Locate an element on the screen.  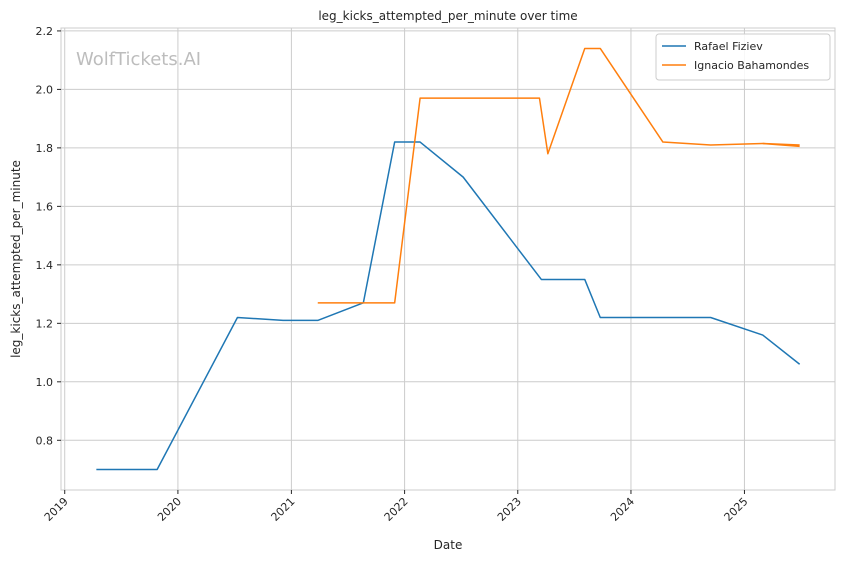
y-axis-ticks: 0.8 1.0 1.2 1.4 1.6 1.8 2.0 2.2 is located at coordinates (48, 236).